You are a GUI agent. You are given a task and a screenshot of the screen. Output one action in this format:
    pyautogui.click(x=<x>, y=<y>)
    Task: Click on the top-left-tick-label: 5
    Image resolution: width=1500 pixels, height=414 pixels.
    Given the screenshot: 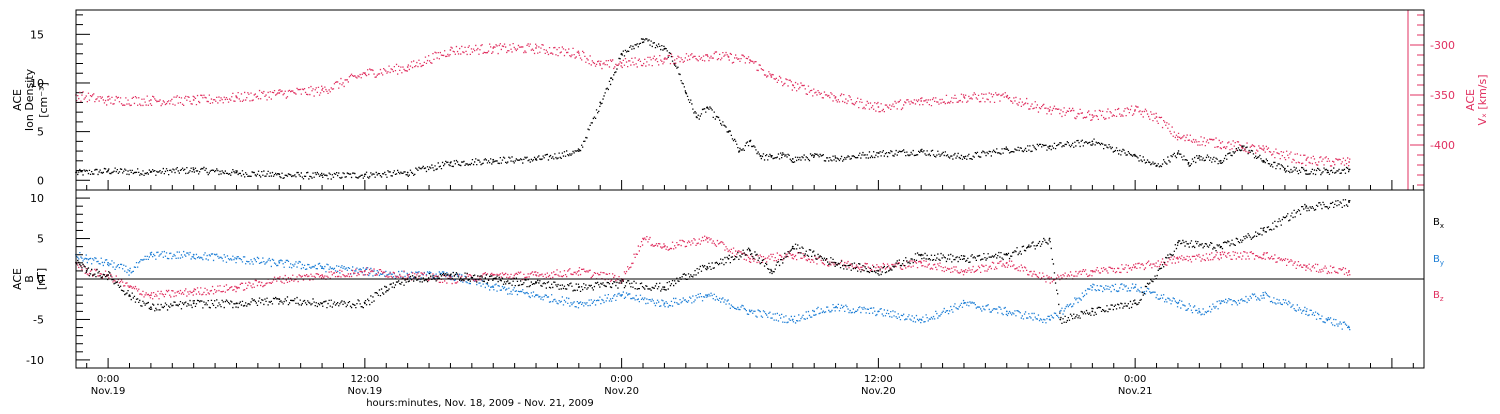 What is the action you would take?
    pyautogui.click(x=40, y=132)
    